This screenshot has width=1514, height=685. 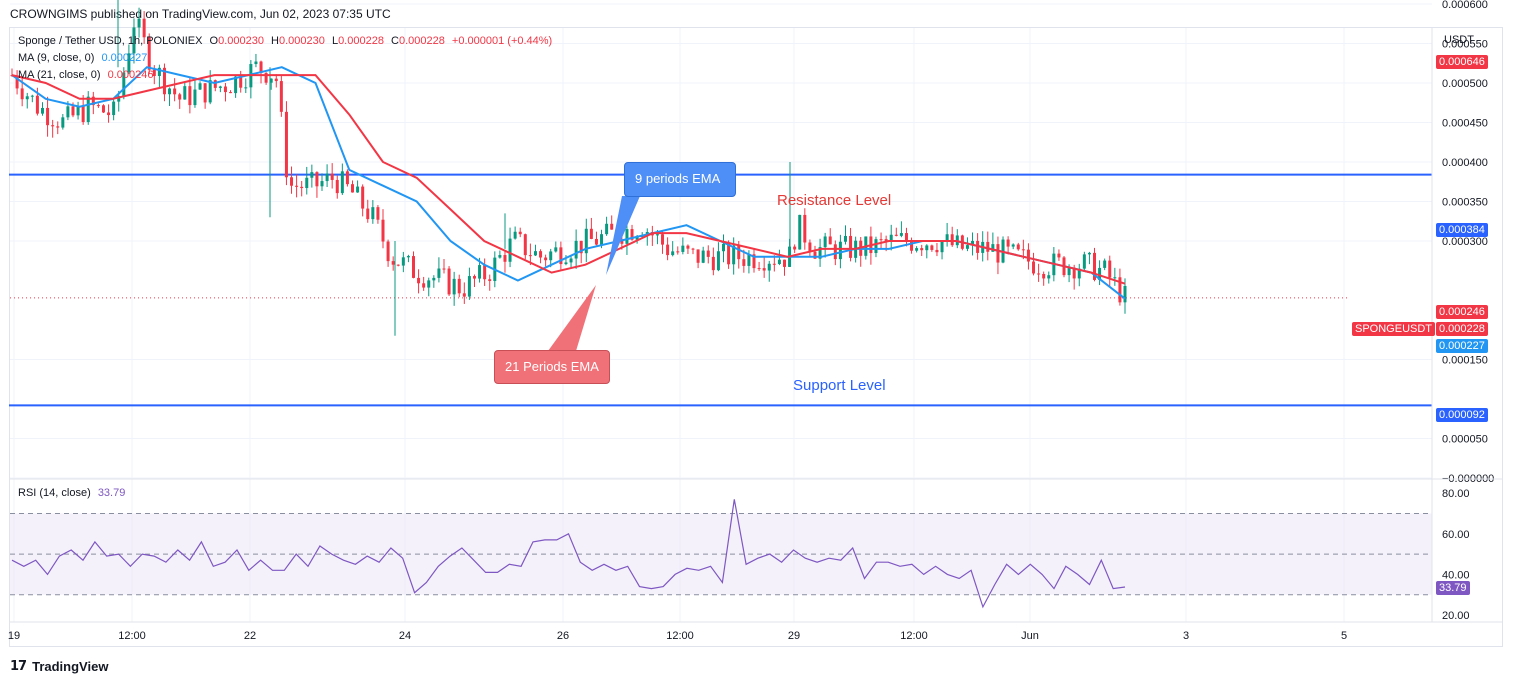 What do you see at coordinates (680, 179) in the screenshot?
I see `ema9-callout: 9 periods EMA` at bounding box center [680, 179].